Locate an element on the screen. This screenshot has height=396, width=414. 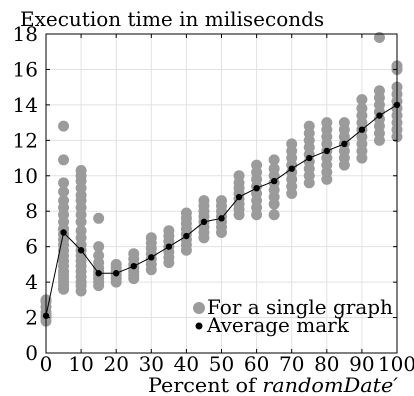
x-tick-label: 80 is located at coordinates (326, 364).